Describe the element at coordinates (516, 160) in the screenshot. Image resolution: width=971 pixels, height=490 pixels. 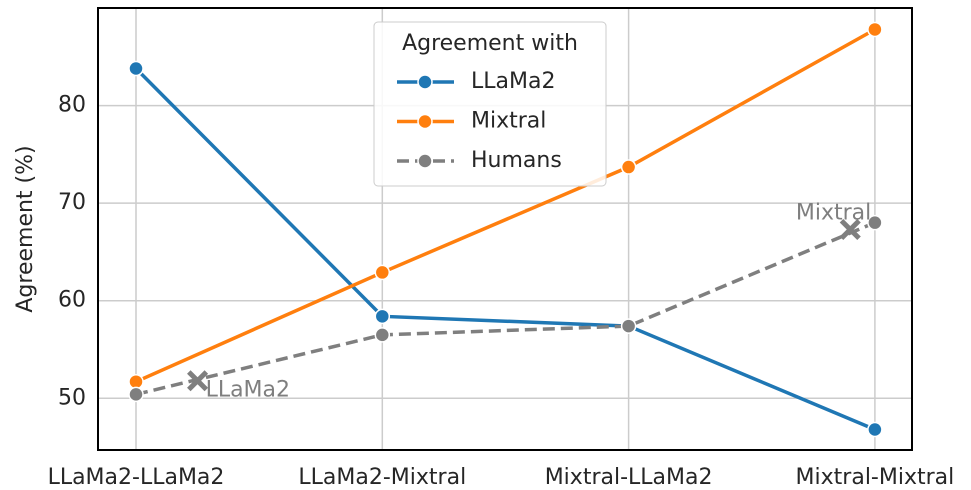
I see `legend-label: Humans` at that location.